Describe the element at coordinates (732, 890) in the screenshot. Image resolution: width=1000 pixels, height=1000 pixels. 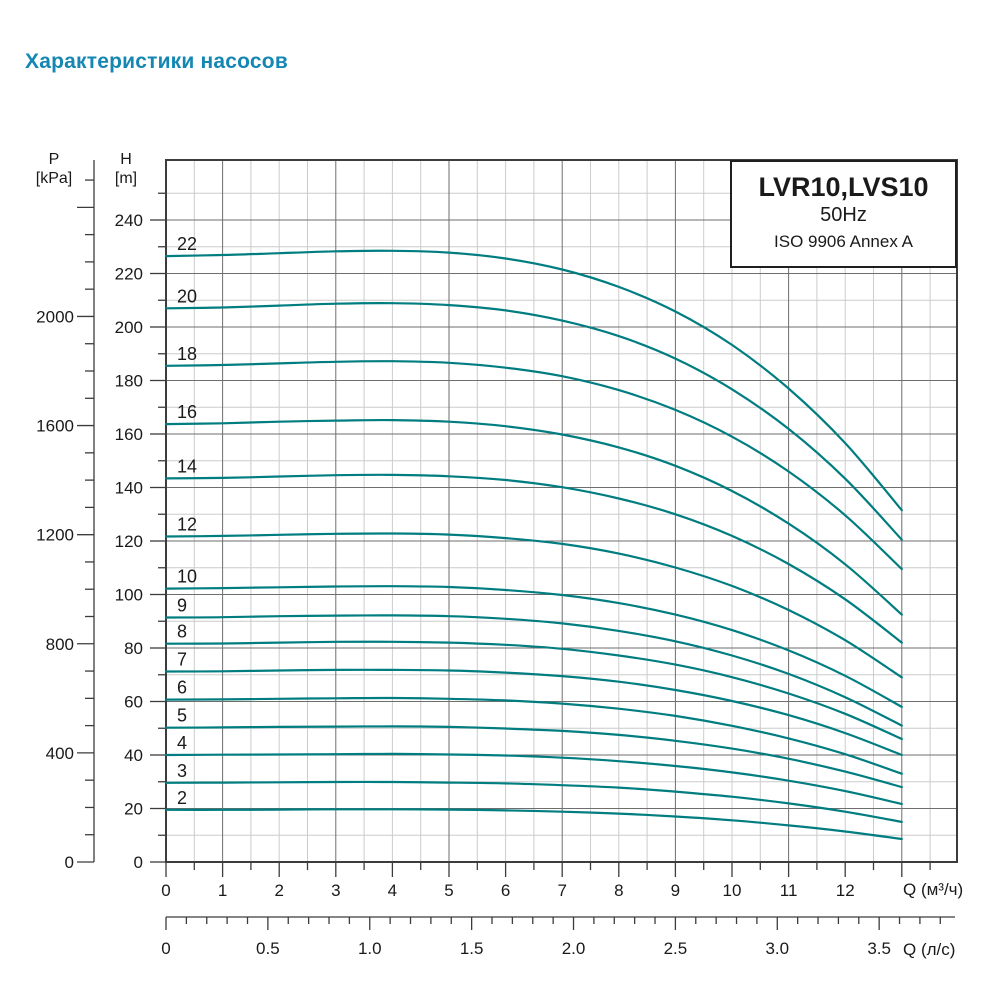
I see `flow-m3h-tick-label: 10` at that location.